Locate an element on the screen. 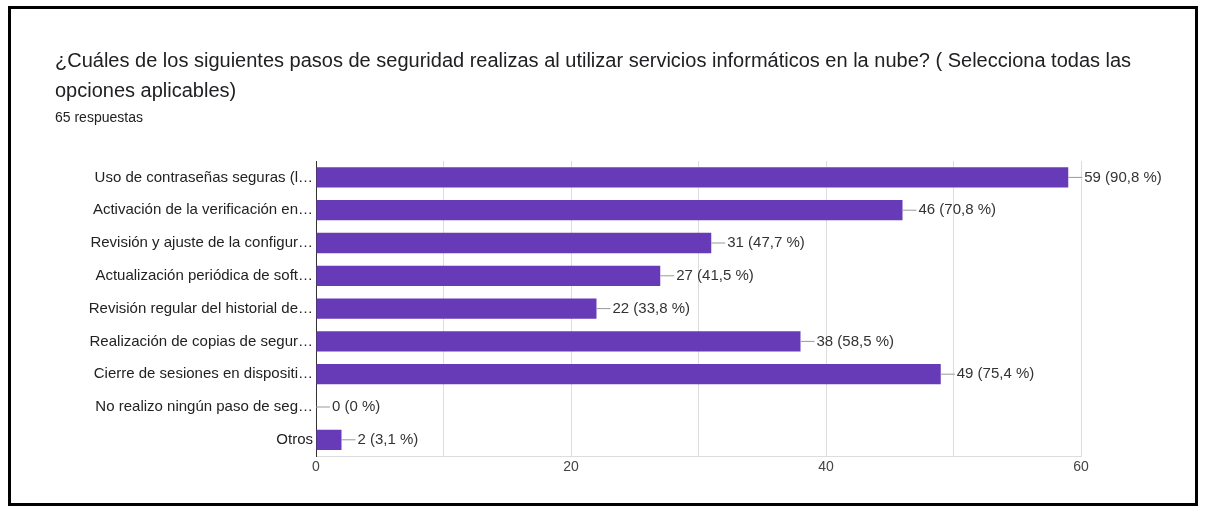 The width and height of the screenshot is (1208, 512). chart-title: ¿Cuáles de los siguientes pasos de seguridad realizas al utilizar servicios informáticos en la nube? ( Selecciona todas las opciones aplicables) is located at coordinates (594, 75).